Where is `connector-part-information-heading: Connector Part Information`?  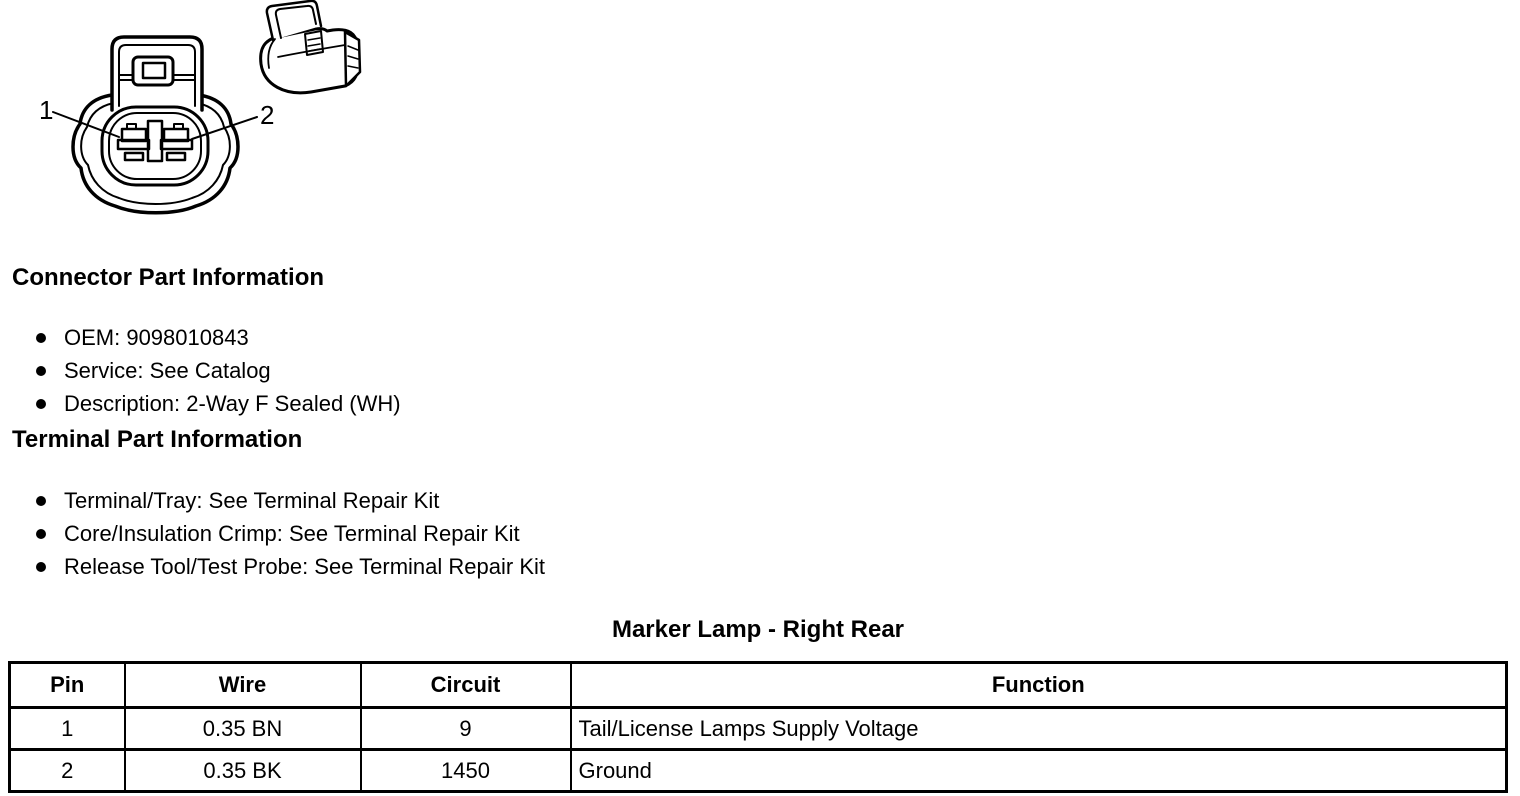 connector-part-information-heading: Connector Part Information is located at coordinates (168, 277).